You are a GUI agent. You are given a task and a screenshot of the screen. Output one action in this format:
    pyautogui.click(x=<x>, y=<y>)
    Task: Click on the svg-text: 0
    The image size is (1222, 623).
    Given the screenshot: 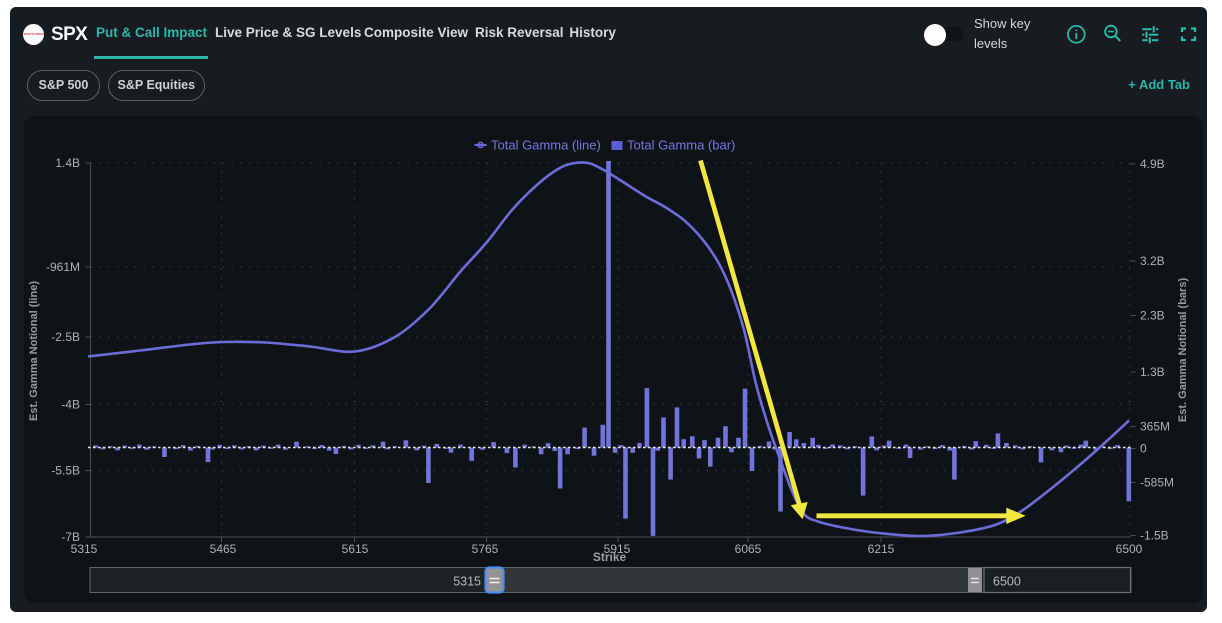 What is the action you would take?
    pyautogui.click(x=1143, y=449)
    